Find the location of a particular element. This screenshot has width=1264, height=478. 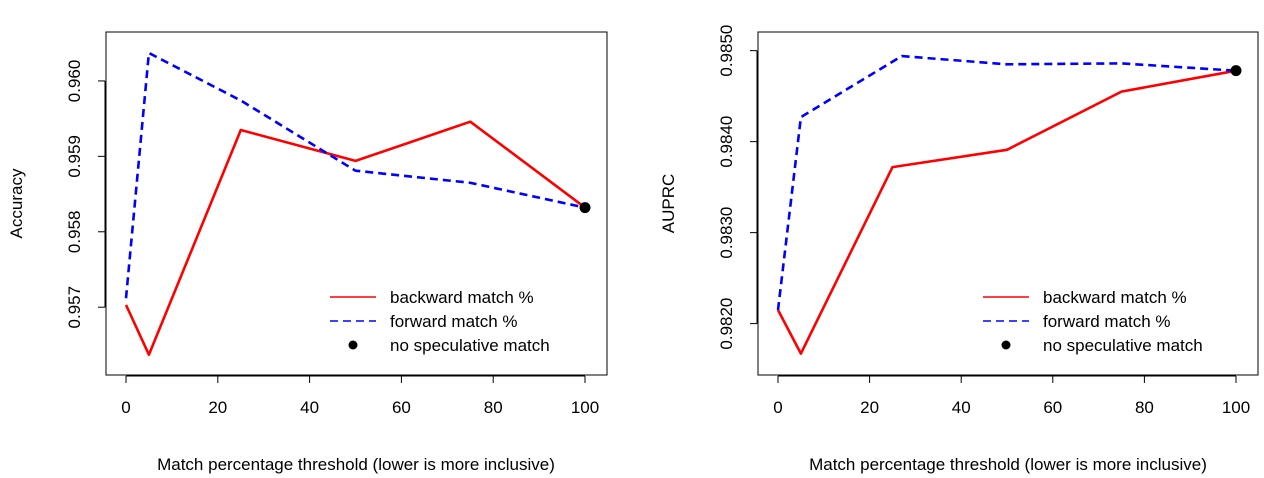

y-tick-label: 0.959 is located at coordinates (74, 156).